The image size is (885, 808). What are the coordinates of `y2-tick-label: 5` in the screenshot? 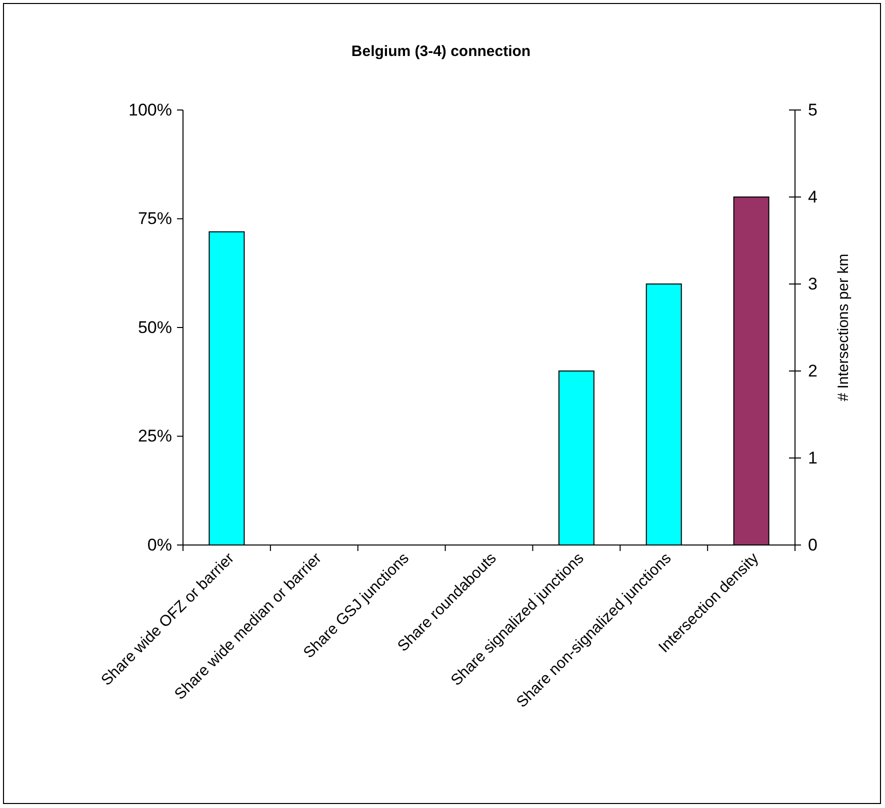 It's located at (813, 110).